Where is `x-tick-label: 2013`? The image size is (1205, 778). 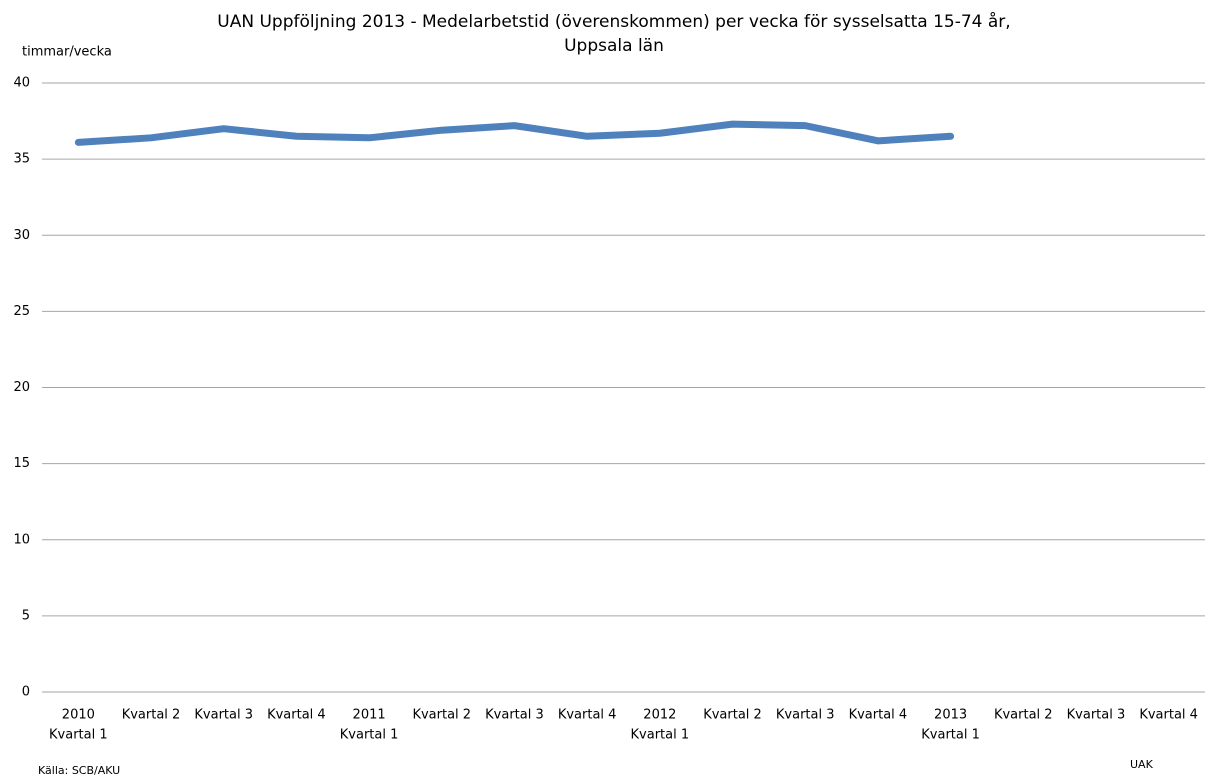 x-tick-label: 2013 is located at coordinates (950, 715).